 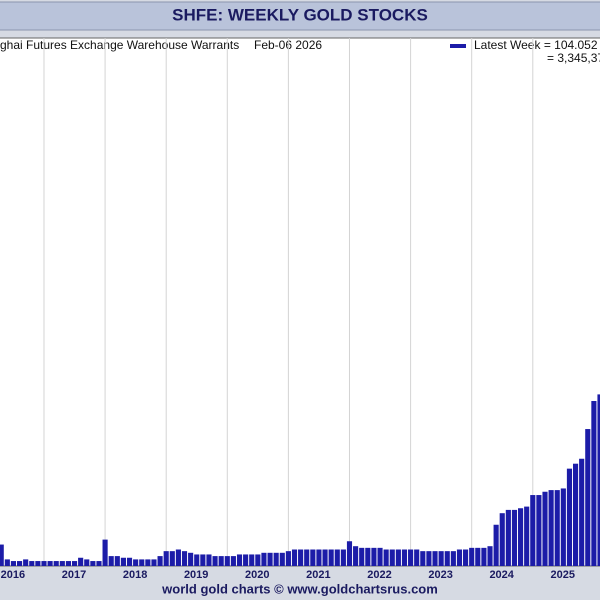 I want to click on x-tick-label: 2024, so click(x=501, y=575).